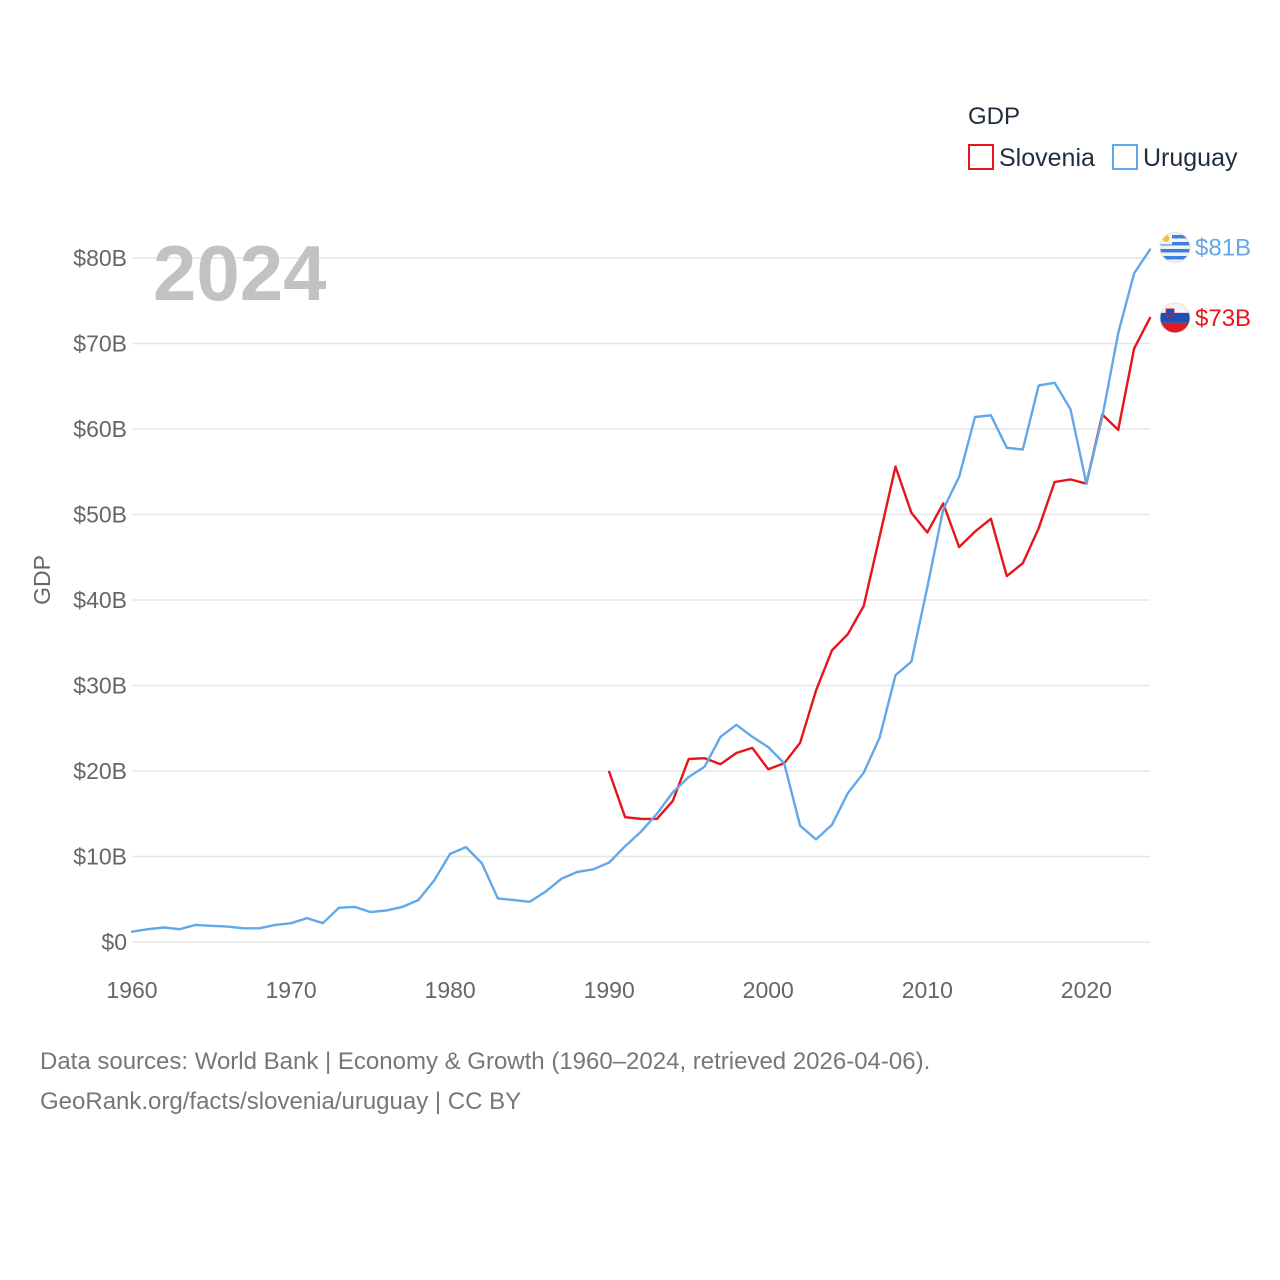  What do you see at coordinates (131, 990) in the screenshot?
I see `x-tick-label: 1960` at bounding box center [131, 990].